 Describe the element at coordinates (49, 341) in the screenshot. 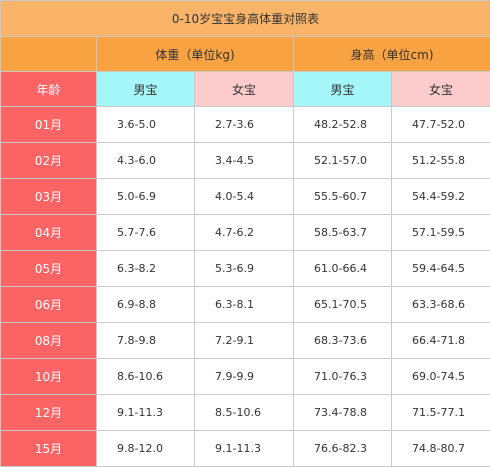

I see `age-cell: 08月` at that location.